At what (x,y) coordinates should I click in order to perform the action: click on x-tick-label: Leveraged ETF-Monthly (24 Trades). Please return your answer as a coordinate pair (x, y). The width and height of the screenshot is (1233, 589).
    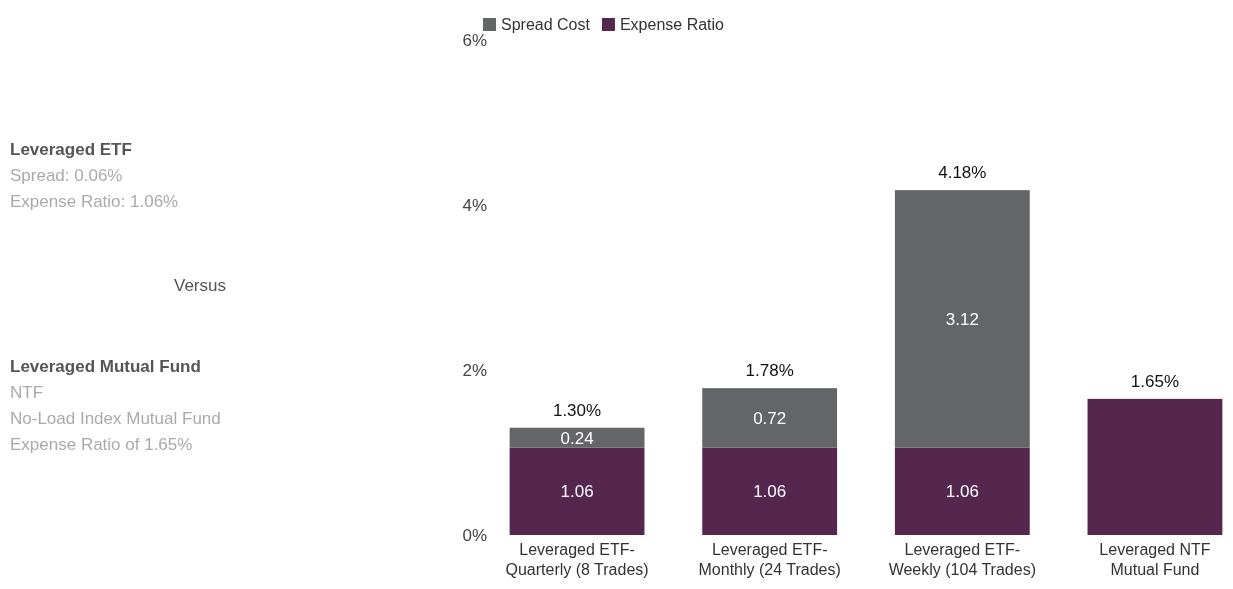
    Looking at the image, I should click on (769, 559).